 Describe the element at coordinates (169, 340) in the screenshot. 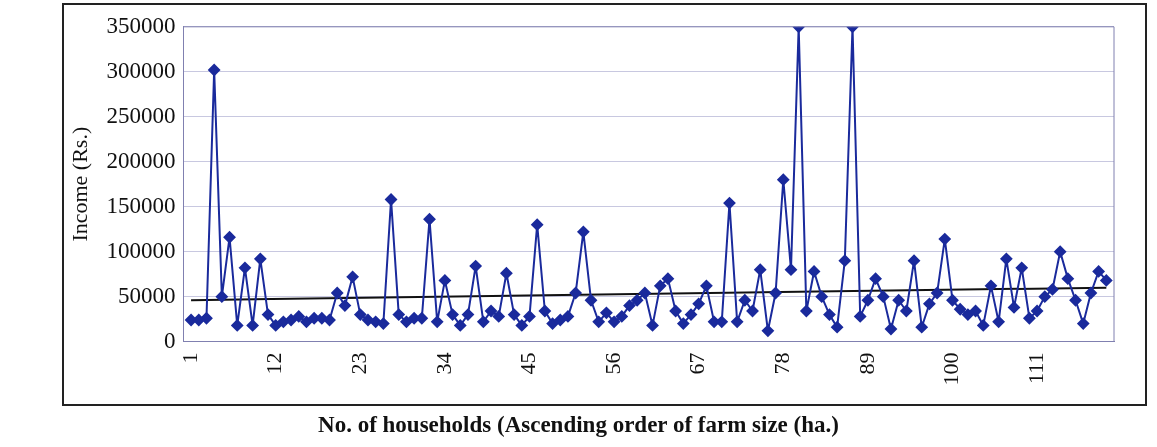

I see `y-tick-label: 0` at that location.